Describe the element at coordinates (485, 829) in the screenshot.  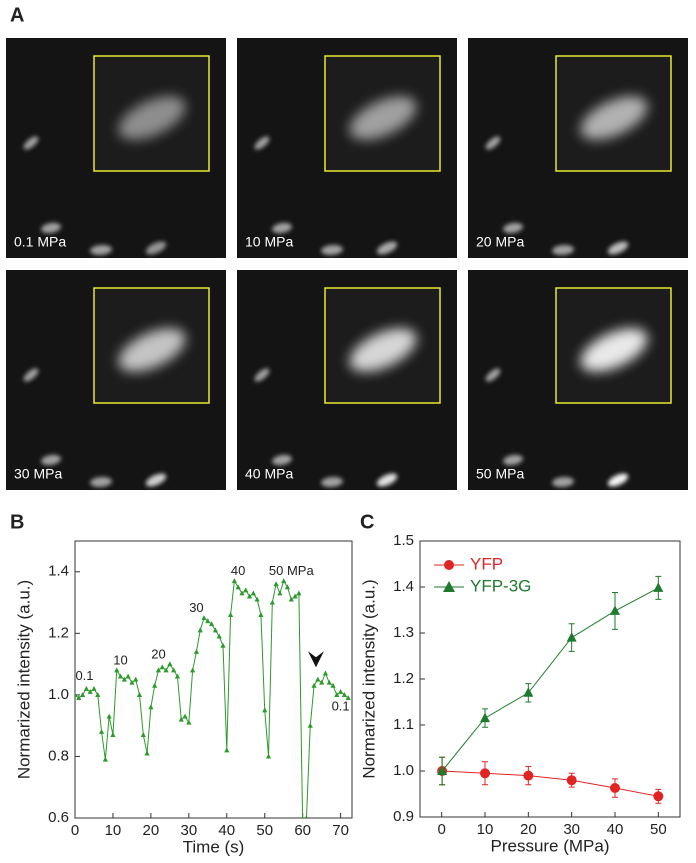
I see `x-tick-label: 10` at that location.